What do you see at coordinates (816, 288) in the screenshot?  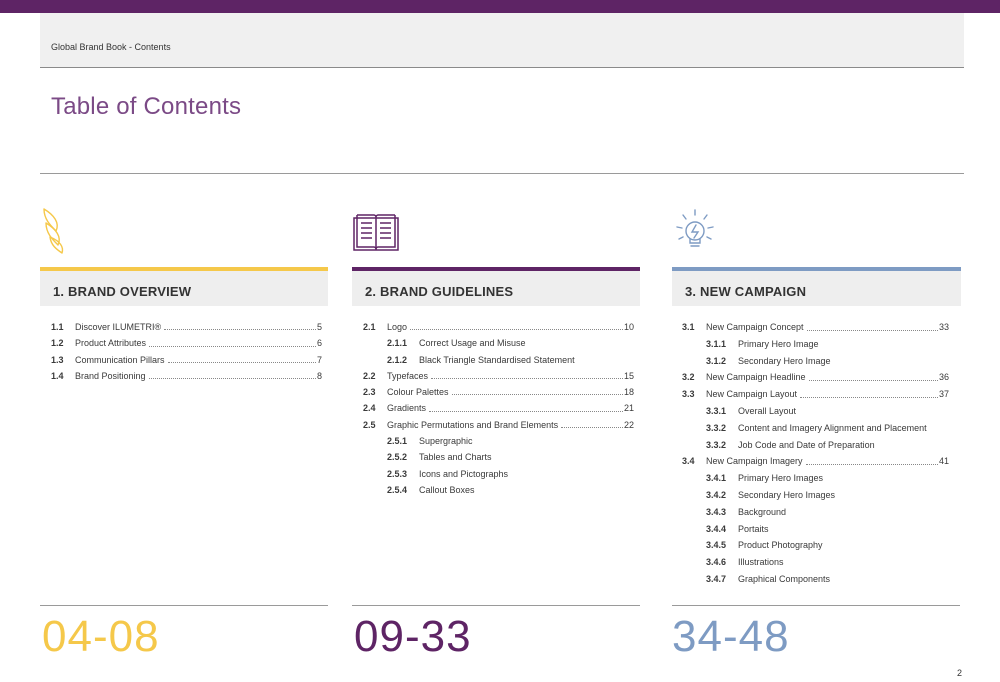 I see `section-header: 3. NEW CAMPAIGN` at bounding box center [816, 288].